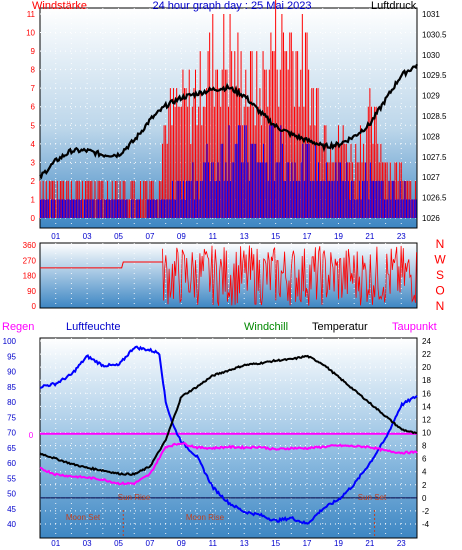 Image resolution: width=462 pixels, height=550 pixels. What do you see at coordinates (426, 419) in the screenshot?
I see `temp-tick-label: 12` at bounding box center [426, 419].